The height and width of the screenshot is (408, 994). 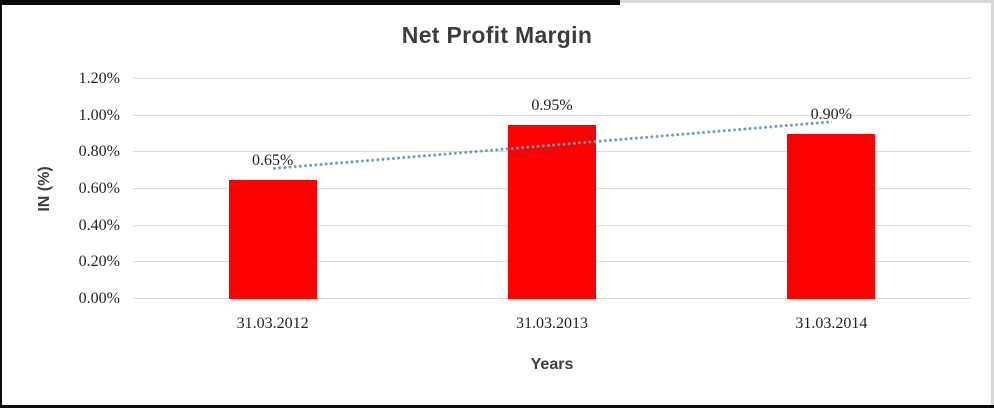 What do you see at coordinates (1, 204) in the screenshot?
I see `frame-border-left` at bounding box center [1, 204].